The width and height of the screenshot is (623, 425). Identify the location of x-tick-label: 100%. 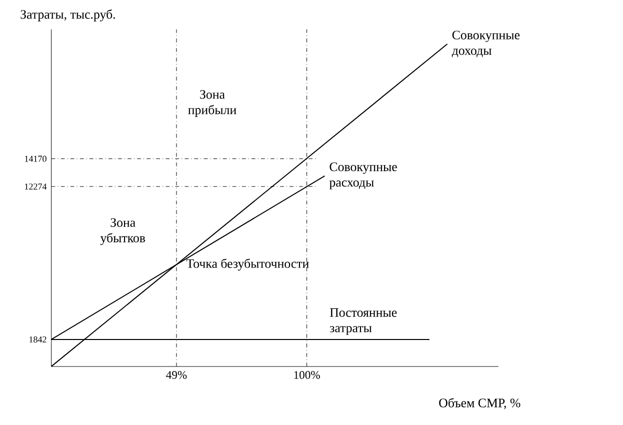
(307, 374).